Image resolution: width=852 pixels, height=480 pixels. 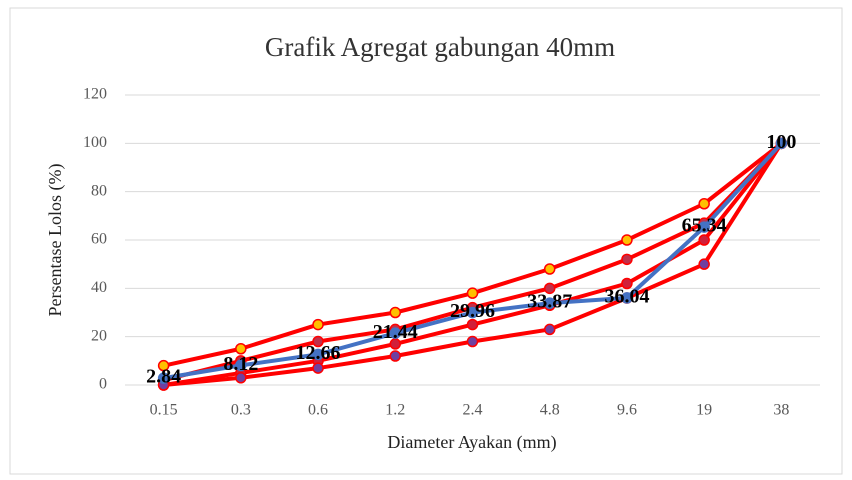 I want to click on x-tick-label: 2.4, so click(x=473, y=410).